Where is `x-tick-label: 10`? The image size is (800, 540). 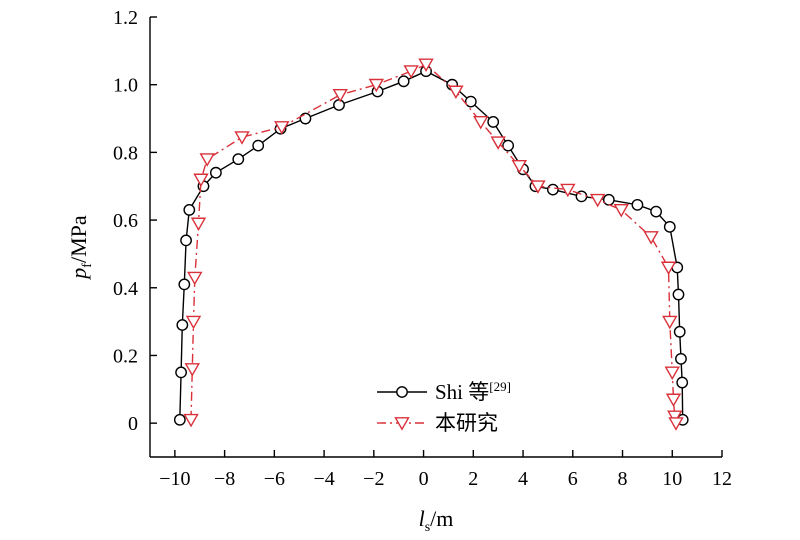 x-tick-label: 10 is located at coordinates (672, 479).